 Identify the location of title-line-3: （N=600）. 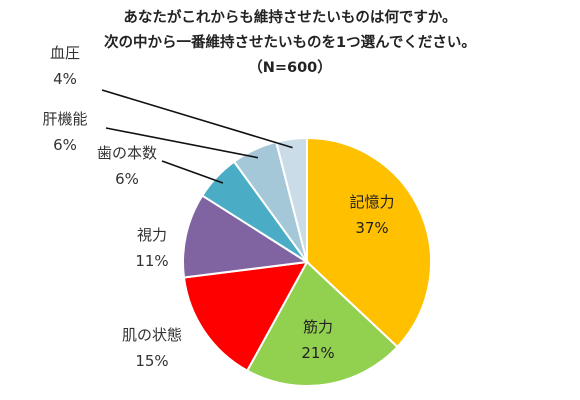
(290, 68).